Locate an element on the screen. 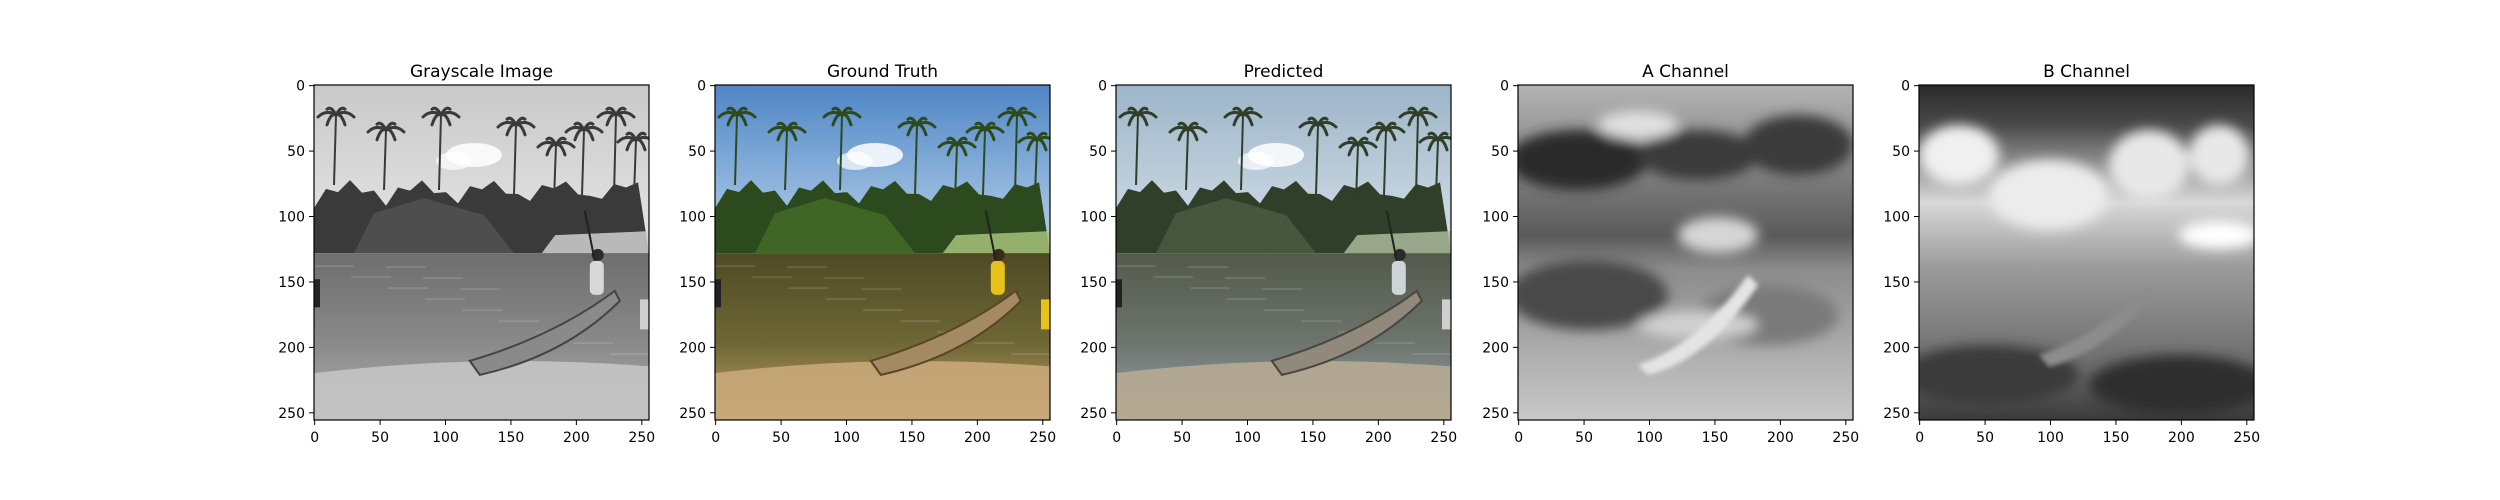  tree-line is located at coordinates (882, 180).